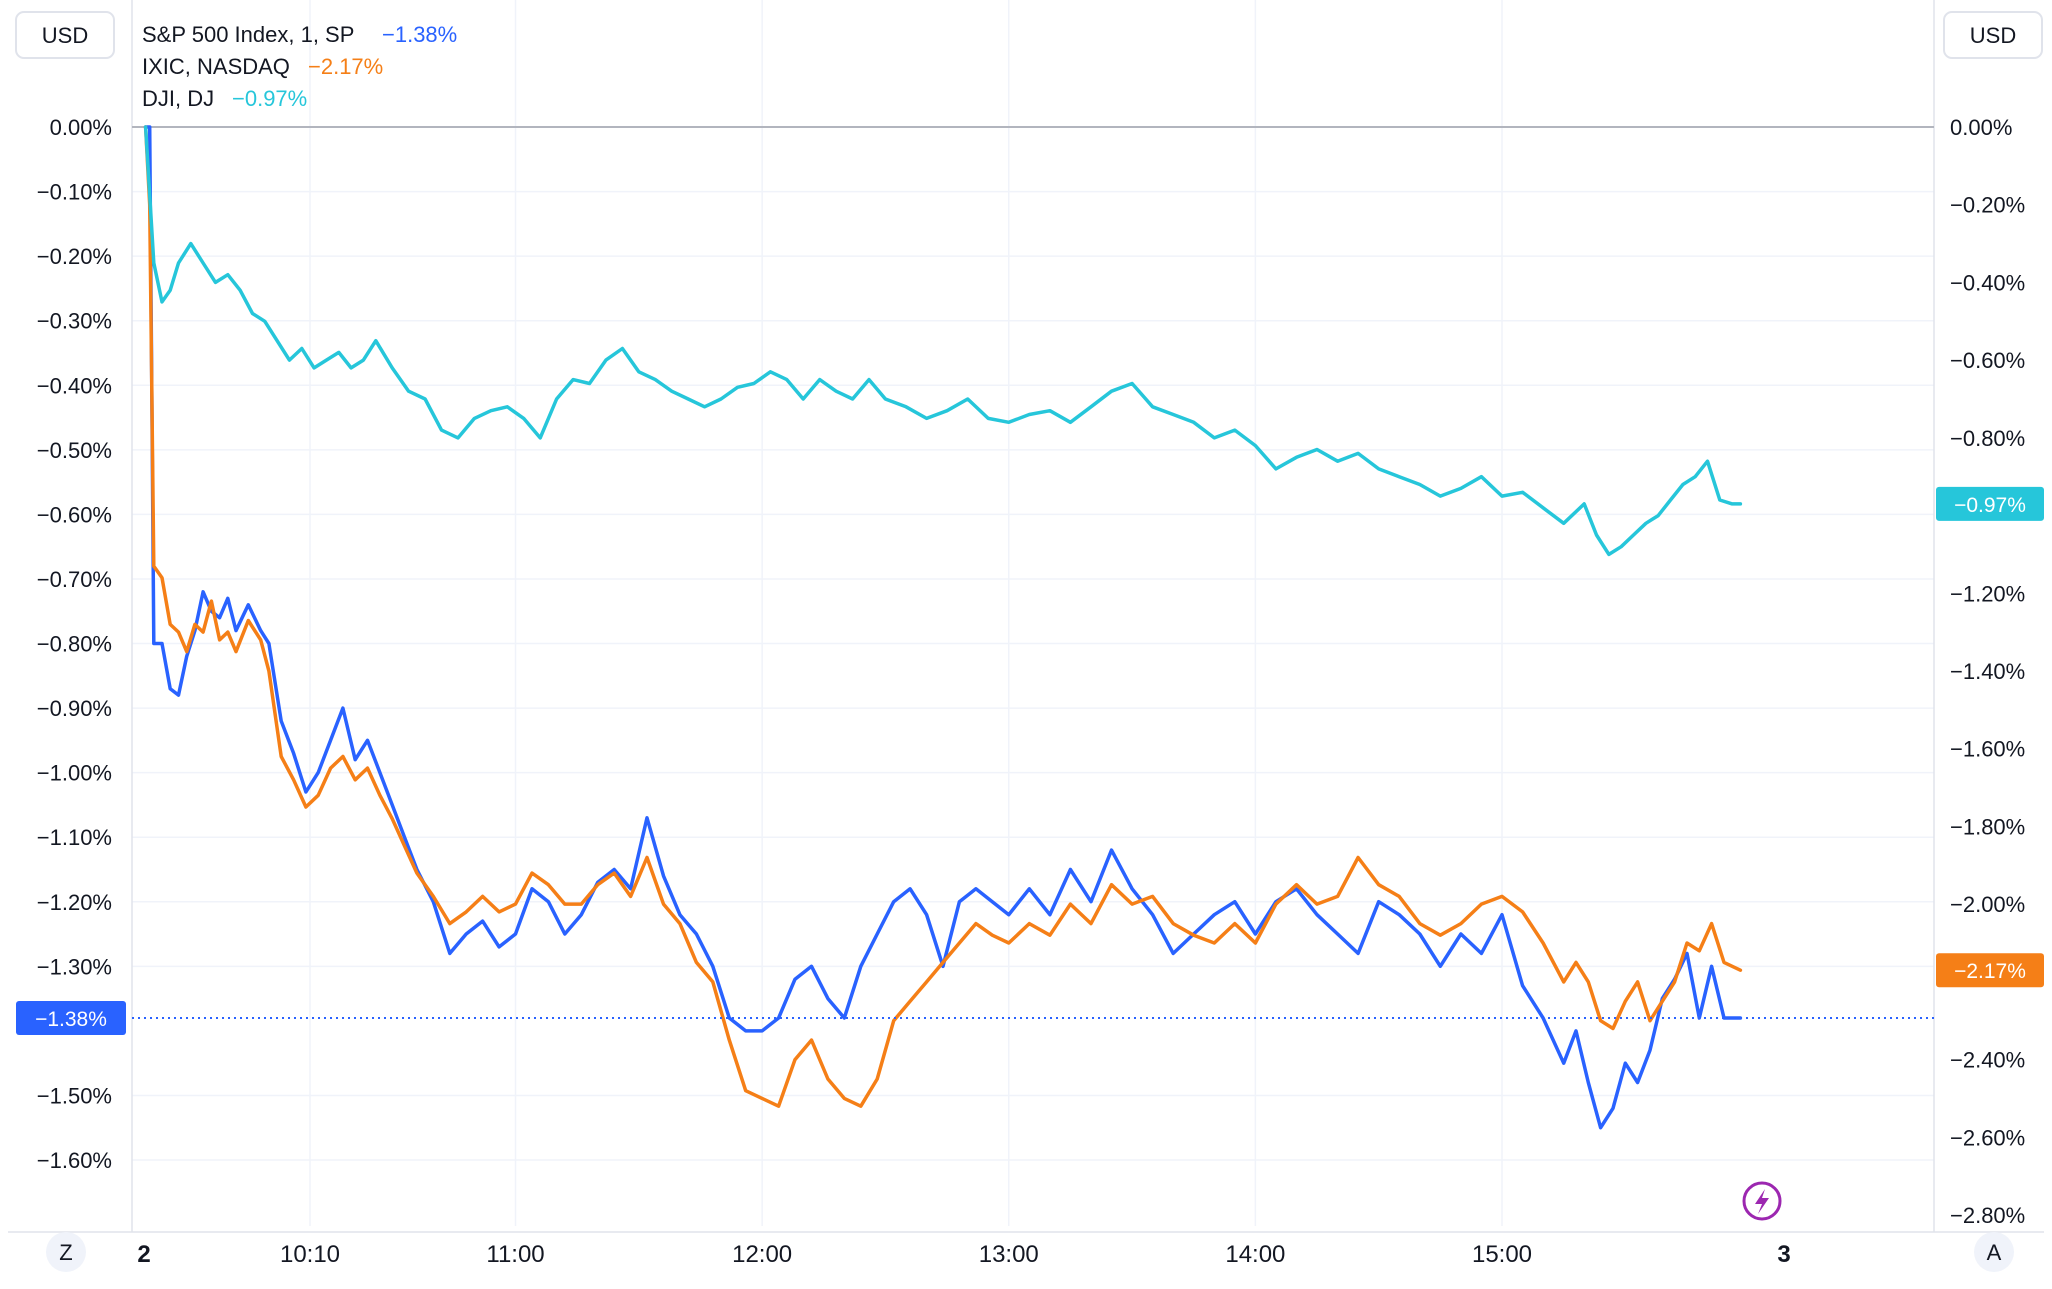 The height and width of the screenshot is (1289, 2052). I want to click on lightning-icon, so click(1762, 1201).